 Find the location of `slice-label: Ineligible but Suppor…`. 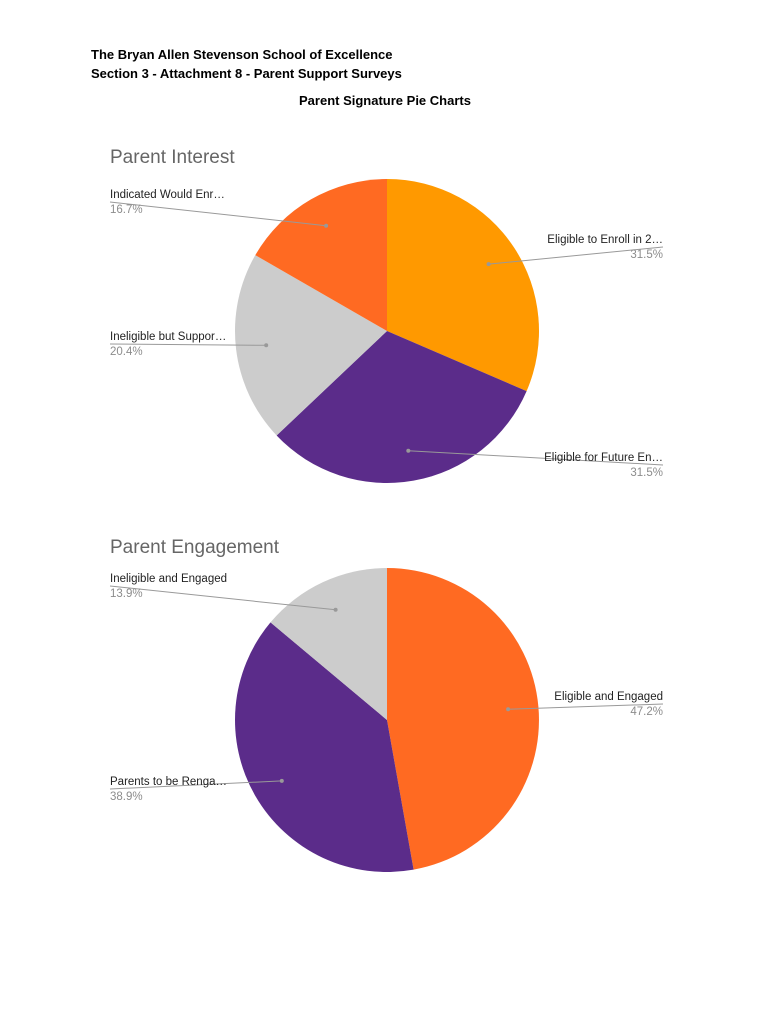

slice-label: Ineligible but Suppor… is located at coordinates (168, 337).